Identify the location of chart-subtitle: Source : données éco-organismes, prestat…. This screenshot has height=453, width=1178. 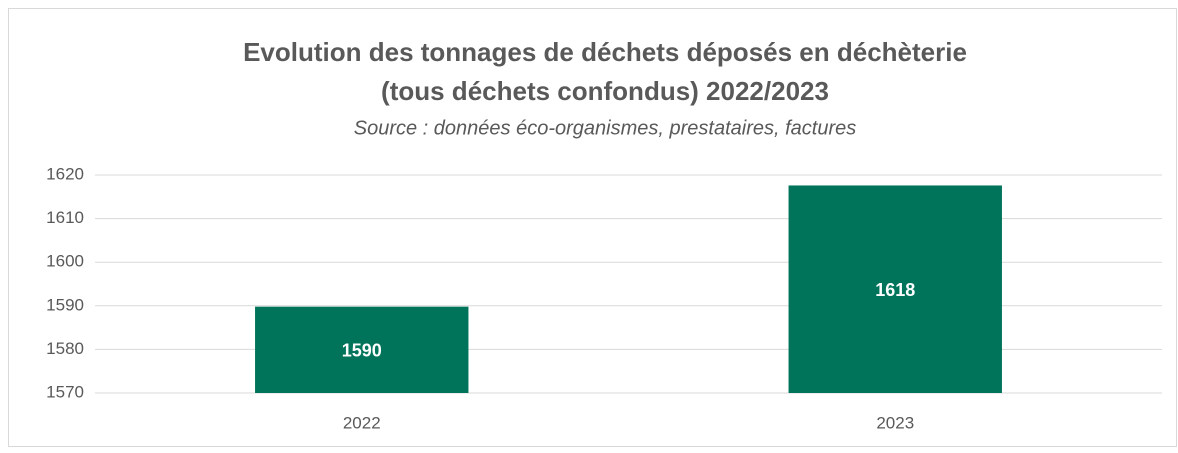
(605, 128).